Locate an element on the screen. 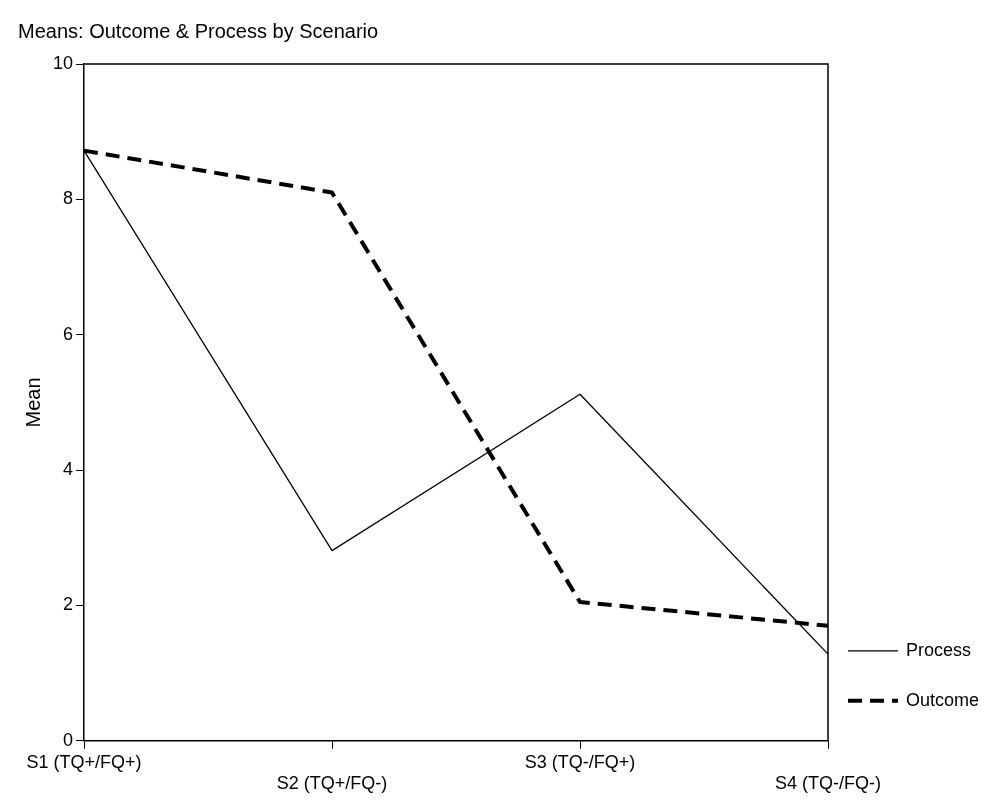  y-tick-label: 10 is located at coordinates (63, 62).